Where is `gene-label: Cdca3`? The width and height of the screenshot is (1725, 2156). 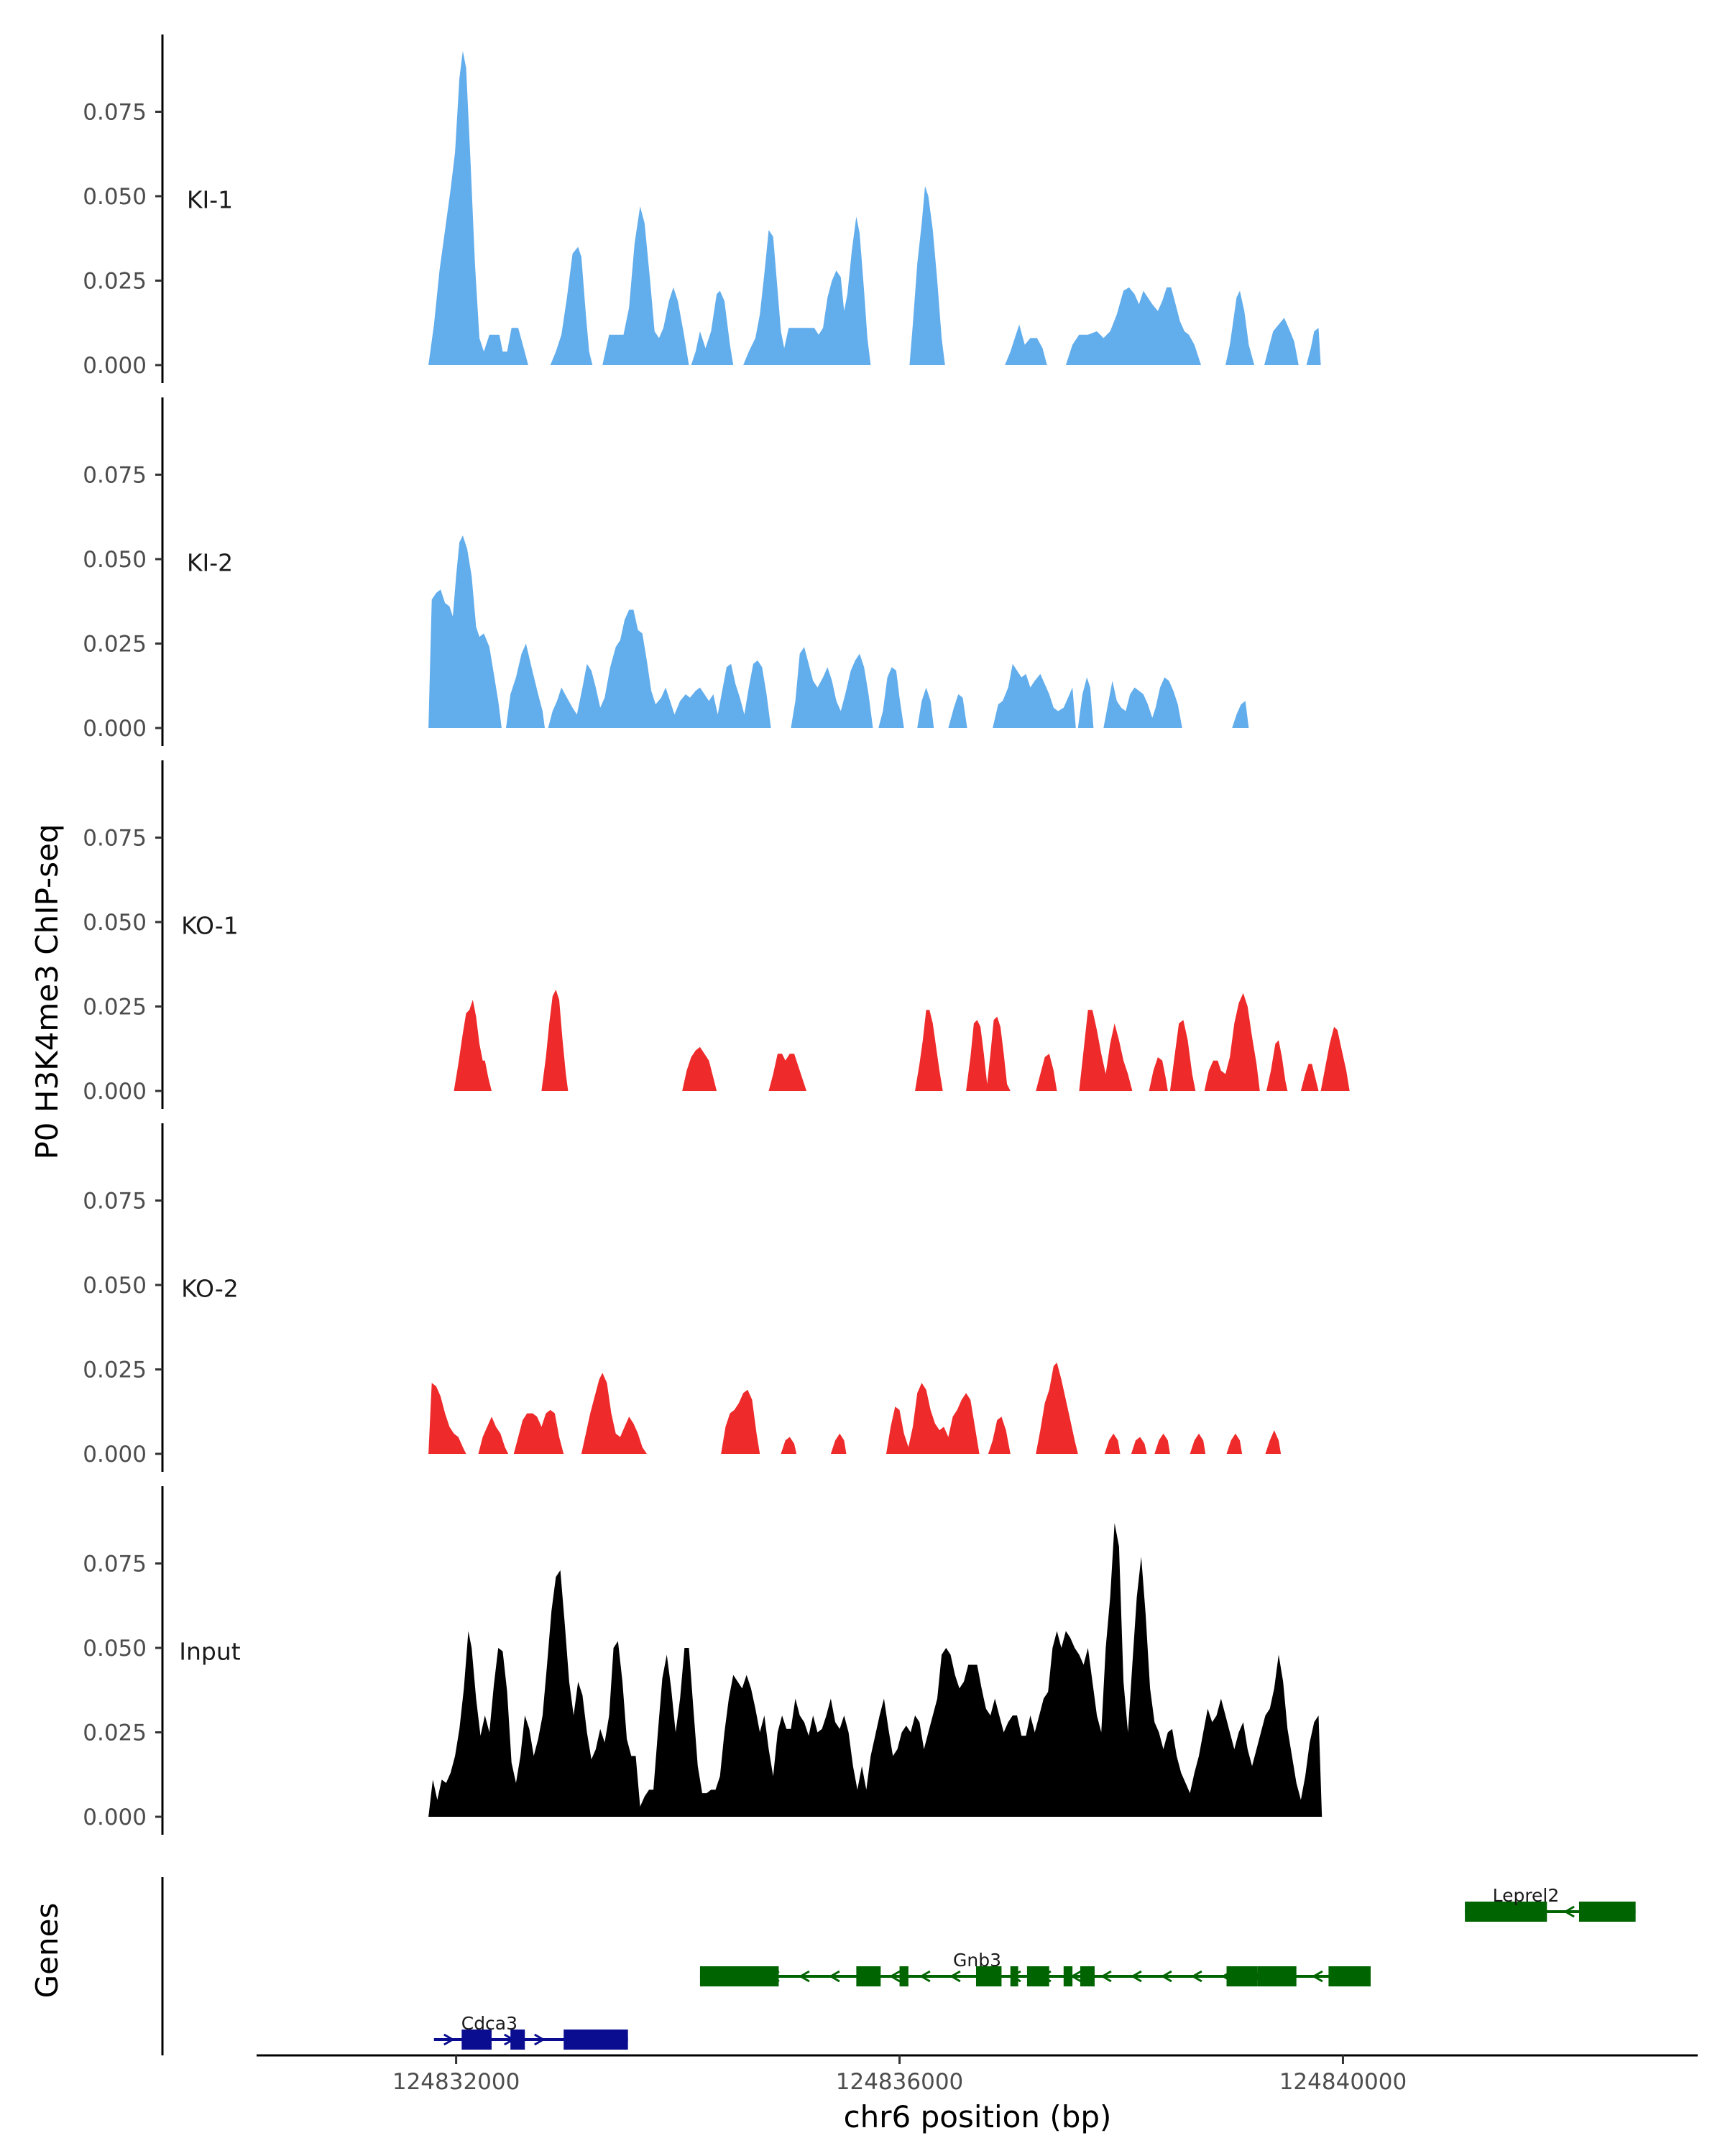 gene-label: Cdca3 is located at coordinates (489, 2024).